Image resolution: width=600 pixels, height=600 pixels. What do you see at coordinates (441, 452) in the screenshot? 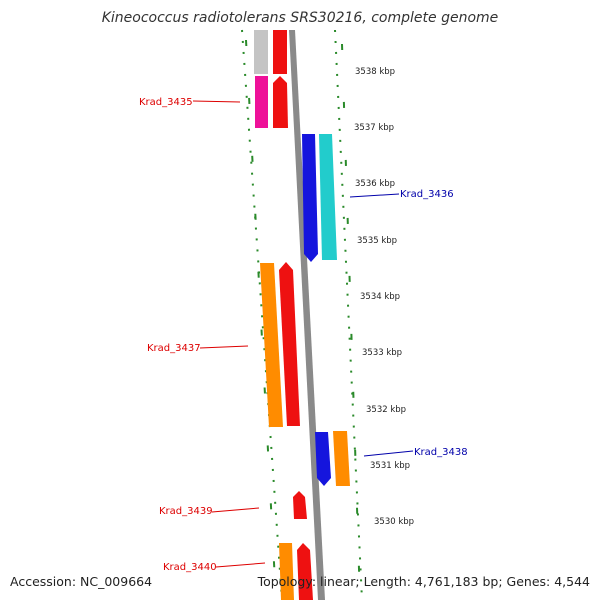
I see `gene-label-3438: Krad_3438` at bounding box center [441, 452].